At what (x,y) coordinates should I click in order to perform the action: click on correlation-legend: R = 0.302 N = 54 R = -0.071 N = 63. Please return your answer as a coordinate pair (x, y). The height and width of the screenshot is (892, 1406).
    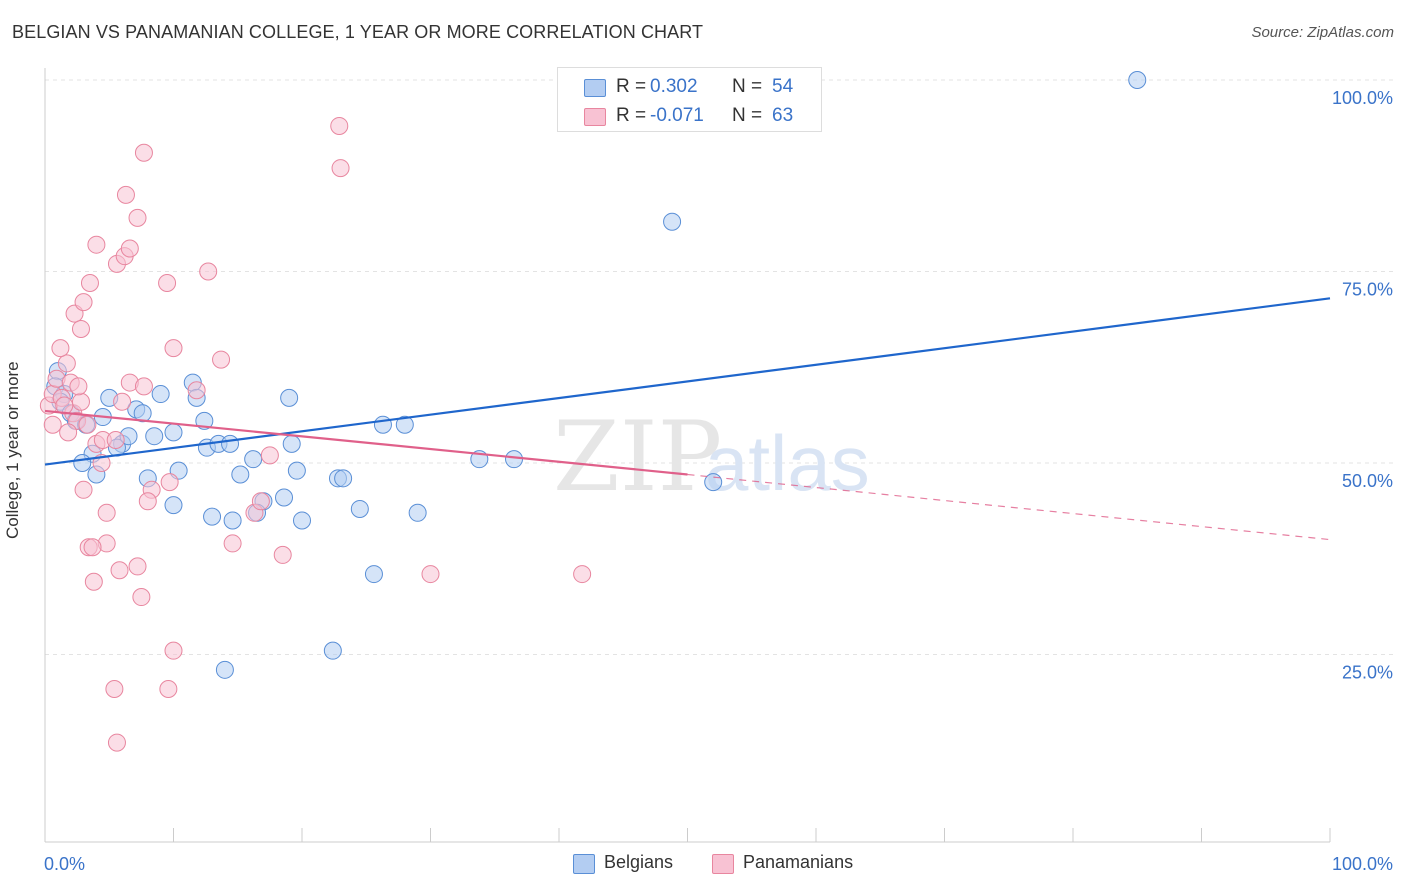
    Looking at the image, I should click on (689, 99).